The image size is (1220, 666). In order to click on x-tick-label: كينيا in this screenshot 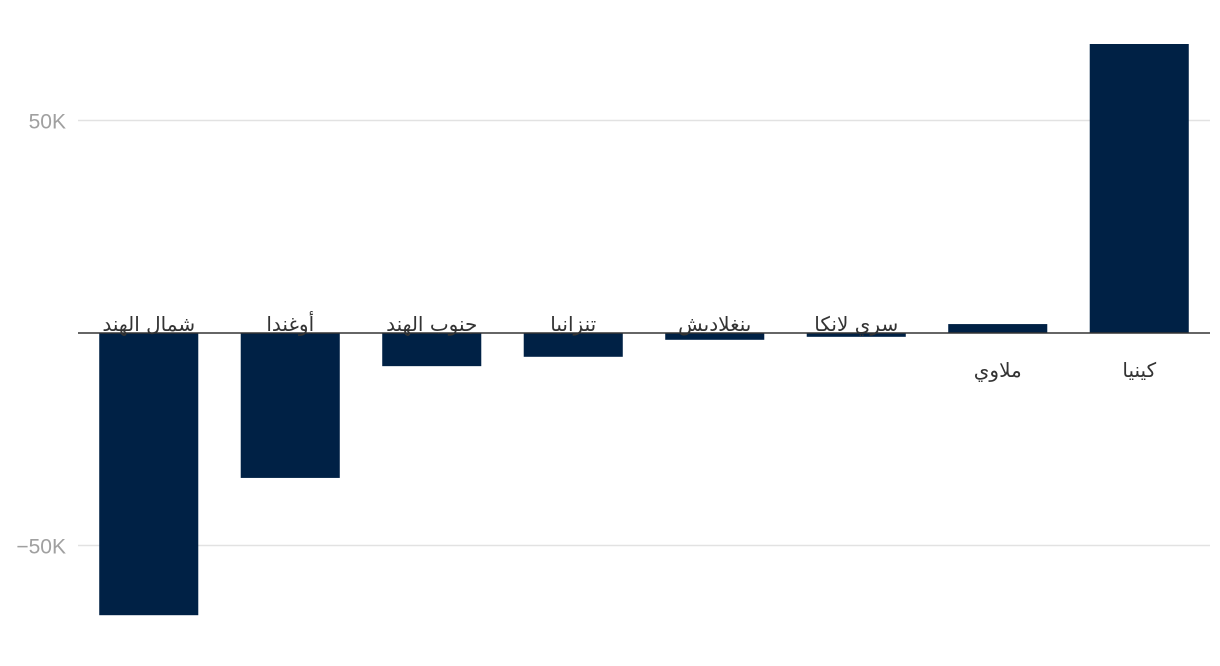, I will do `click(1139, 370)`.